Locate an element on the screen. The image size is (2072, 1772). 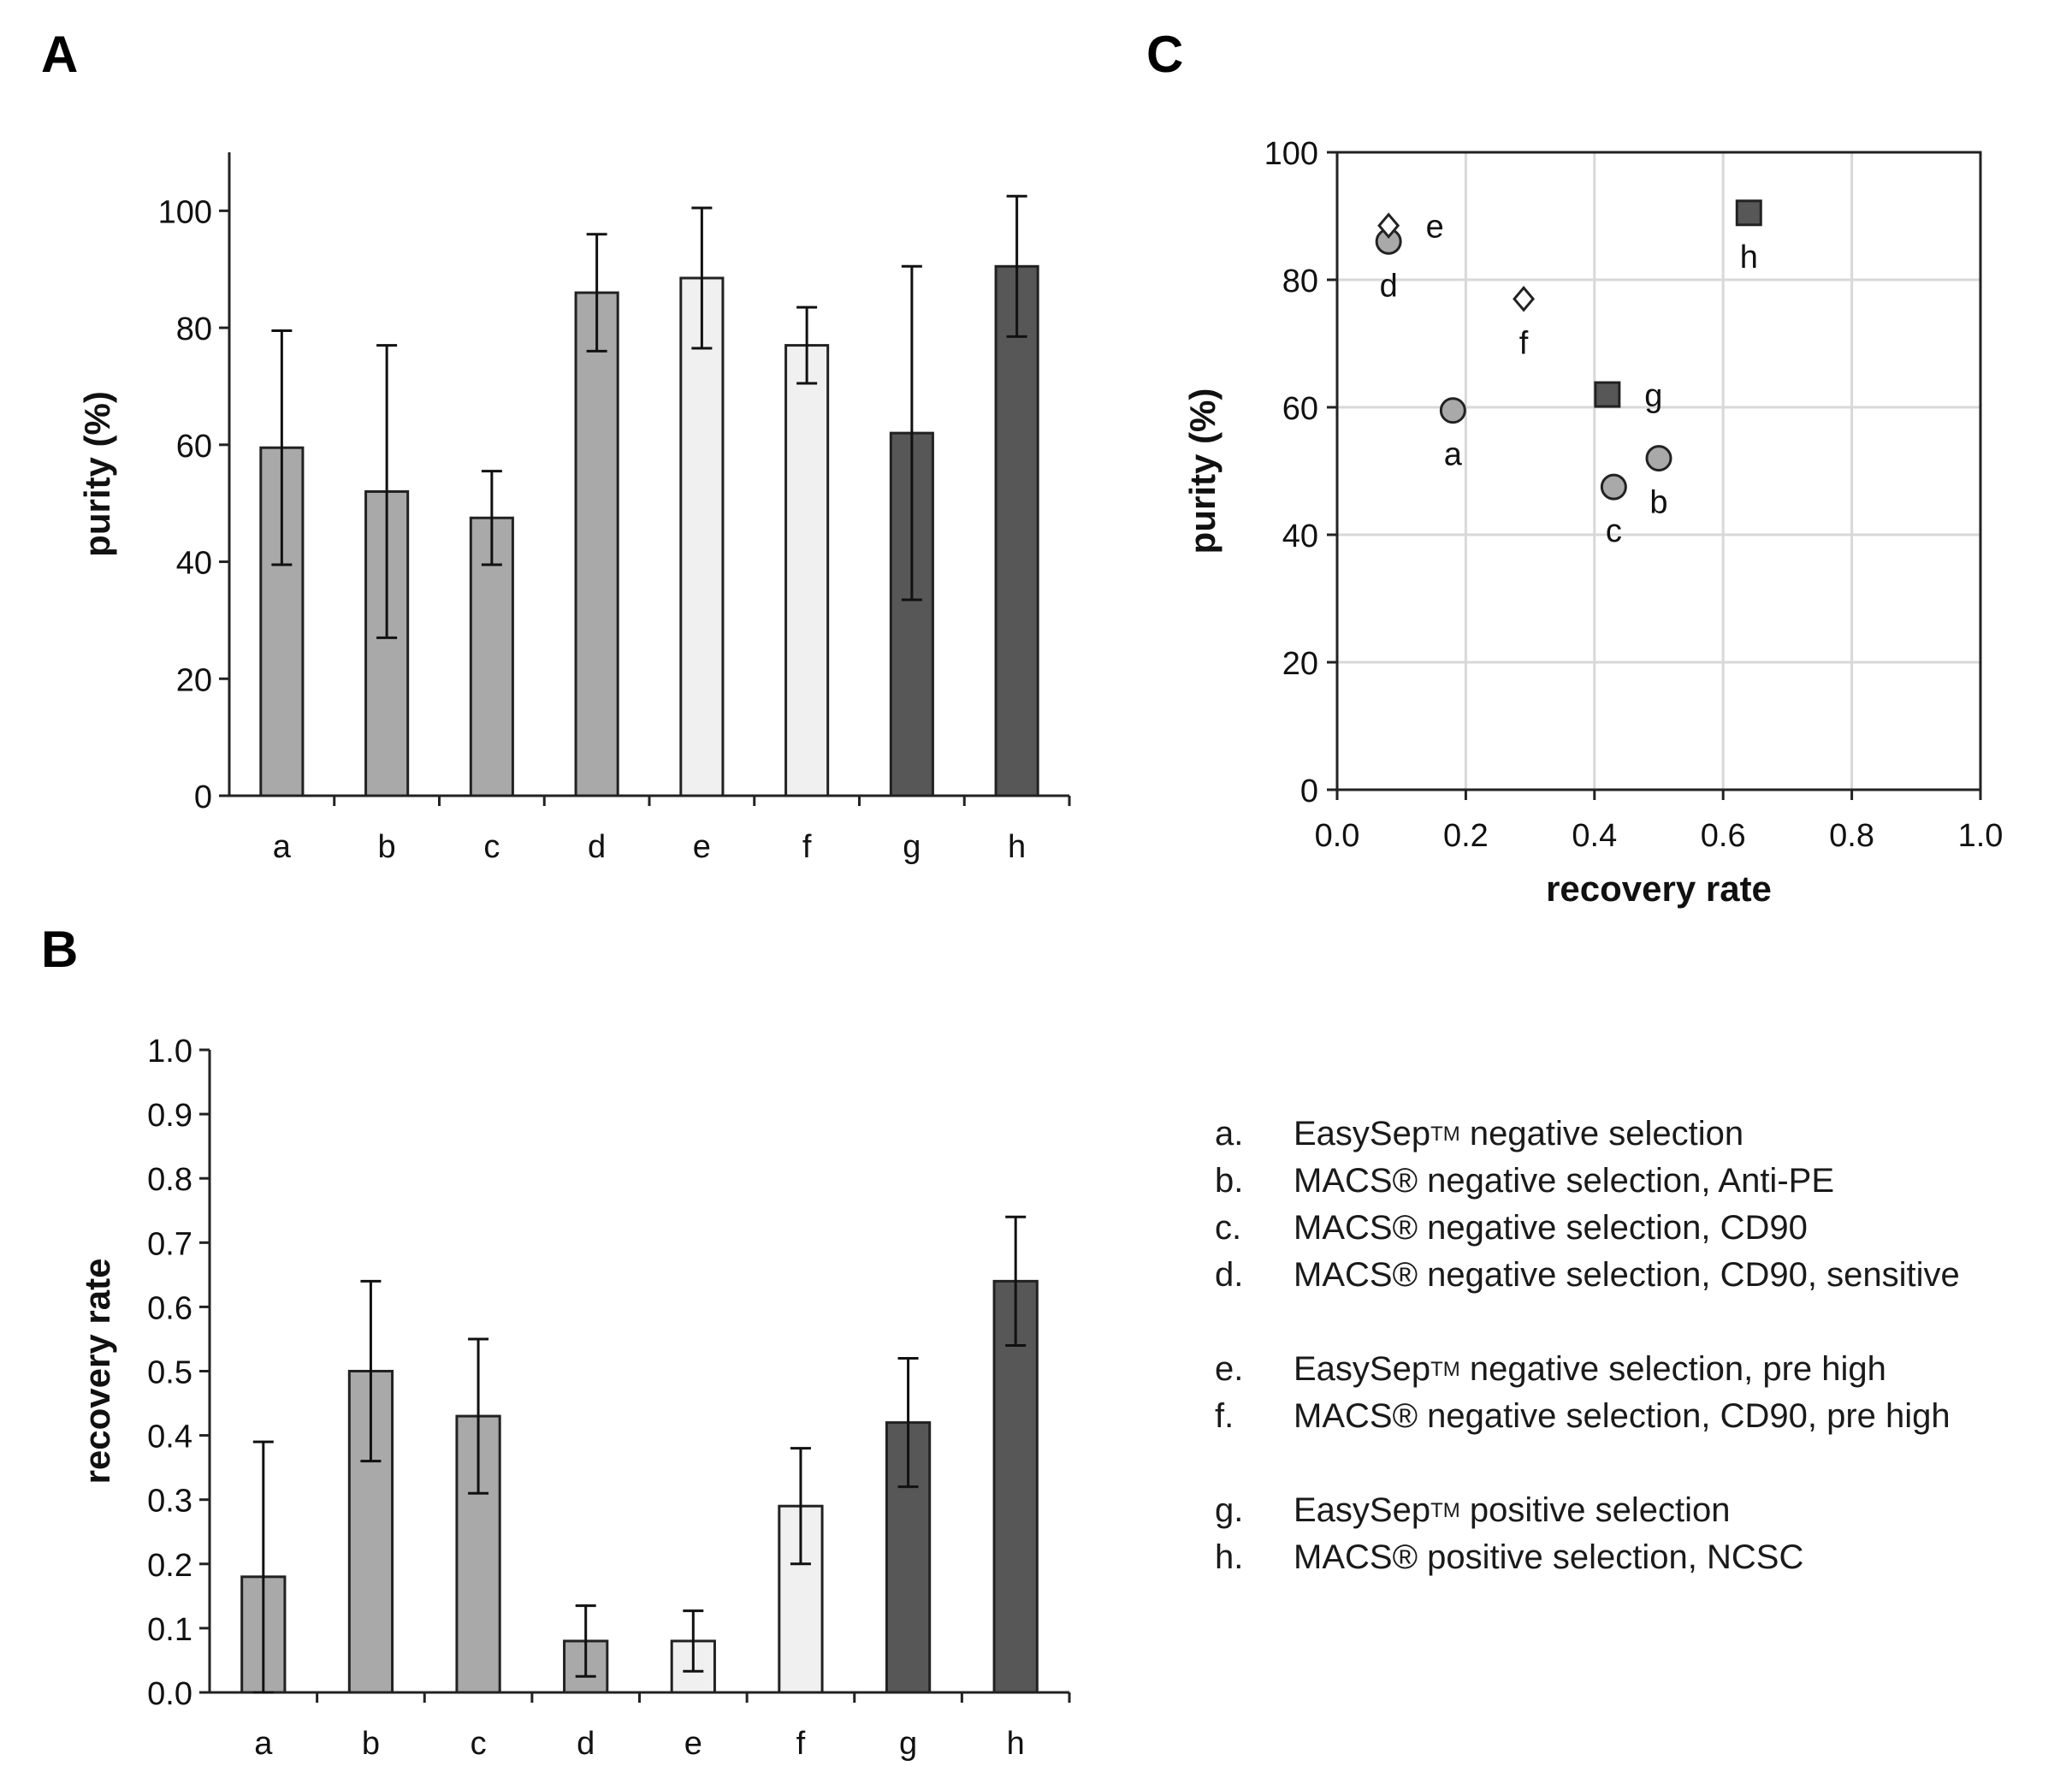
recovery-x-tick-label: f is located at coordinates (801, 1744).